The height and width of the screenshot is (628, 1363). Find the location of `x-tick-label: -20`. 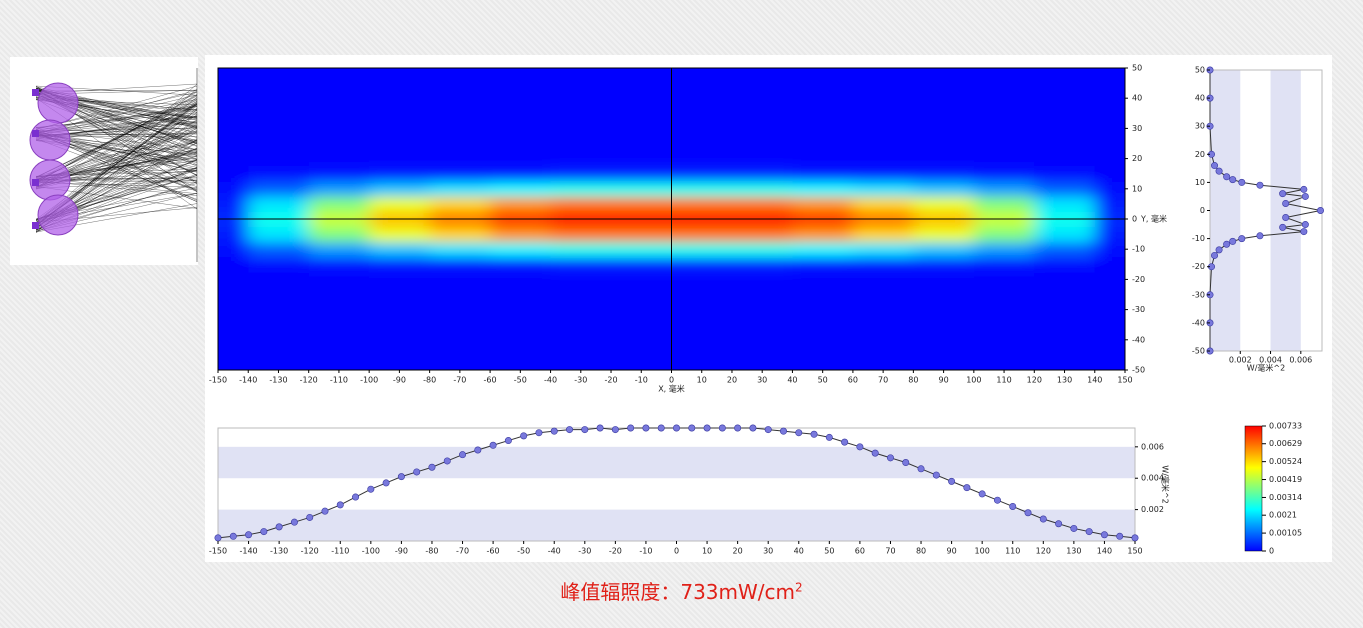

x-tick-label: -20 is located at coordinates (615, 551).